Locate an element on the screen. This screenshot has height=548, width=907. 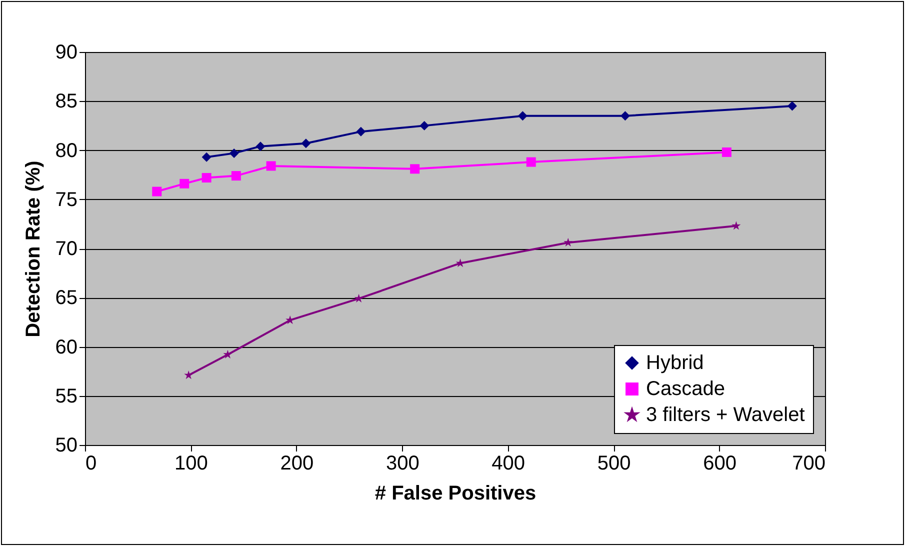
legend-label: Hybrid is located at coordinates (675, 363).